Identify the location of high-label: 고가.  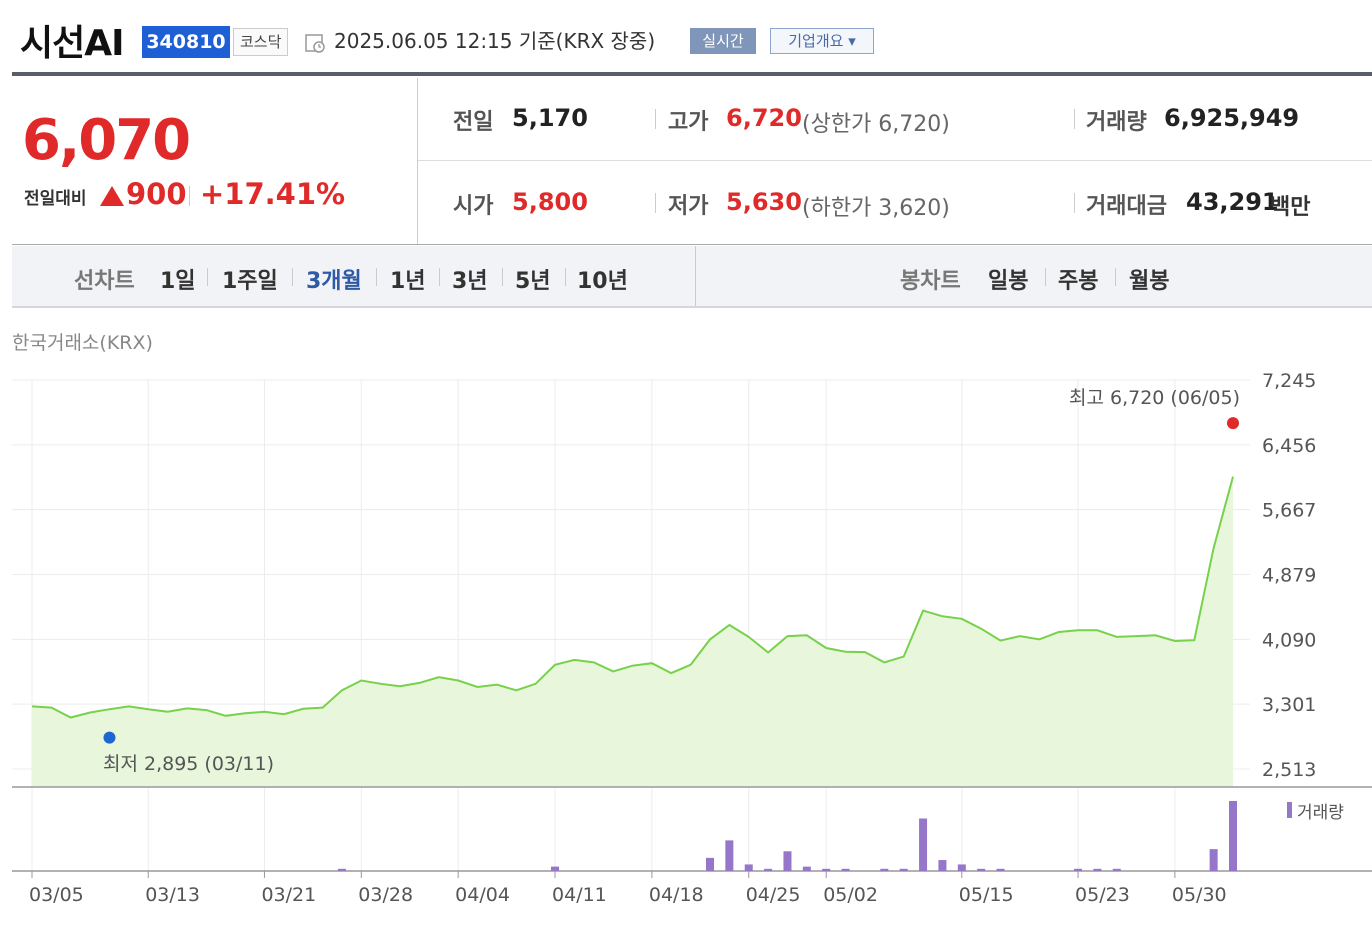
(688, 122).